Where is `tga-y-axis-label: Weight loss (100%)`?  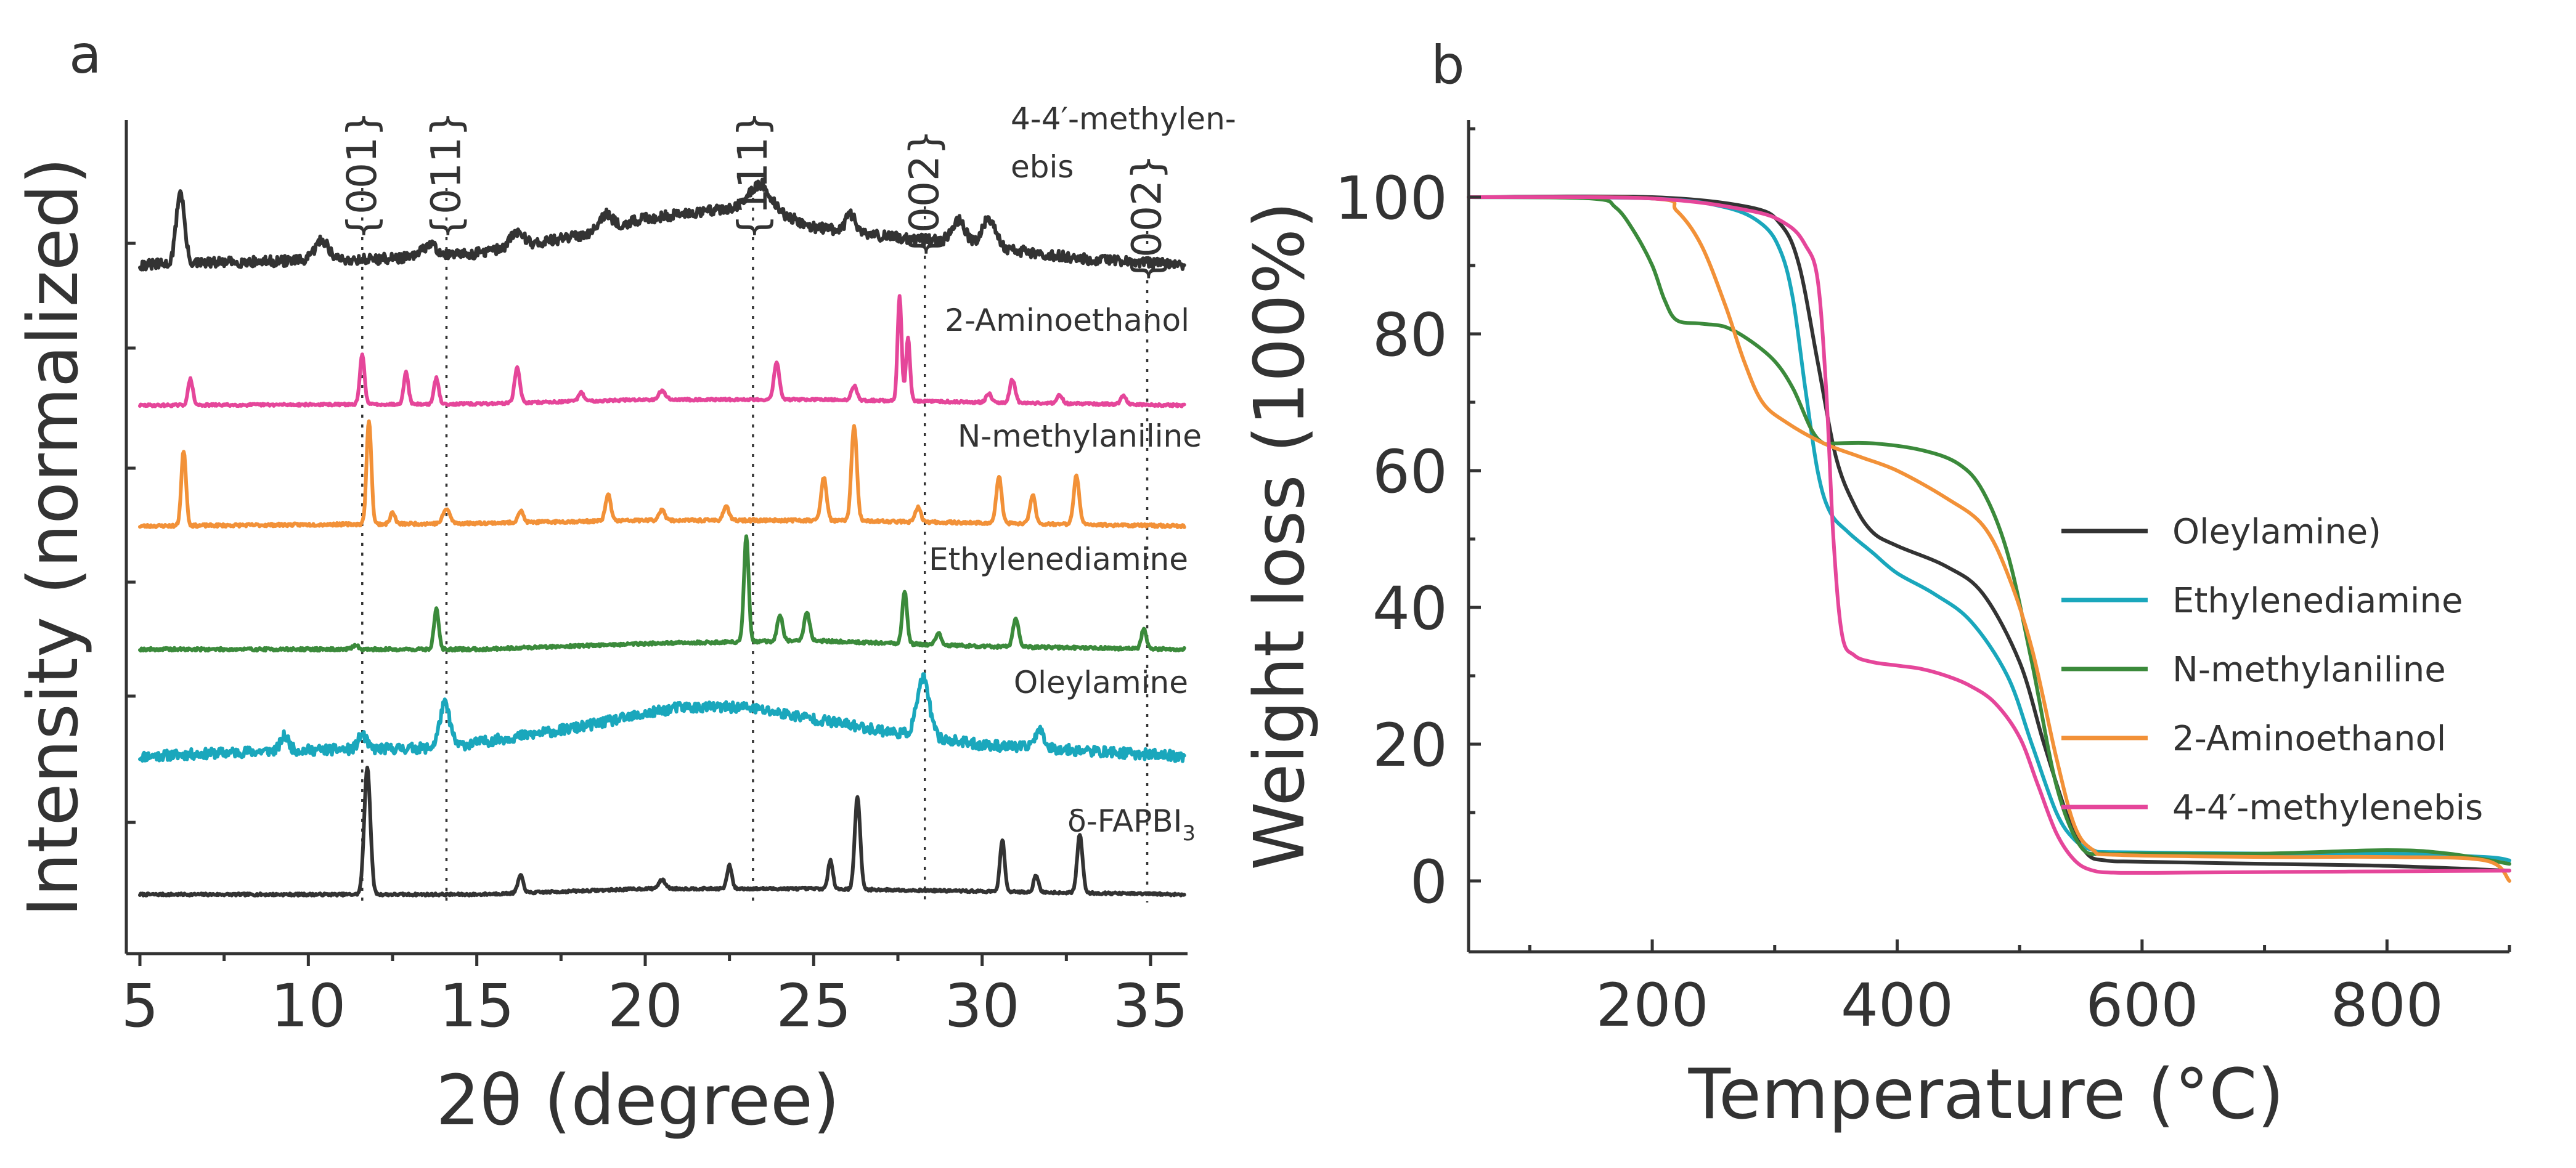
tga-y-axis-label: Weight loss (100%) is located at coordinates (1280, 535).